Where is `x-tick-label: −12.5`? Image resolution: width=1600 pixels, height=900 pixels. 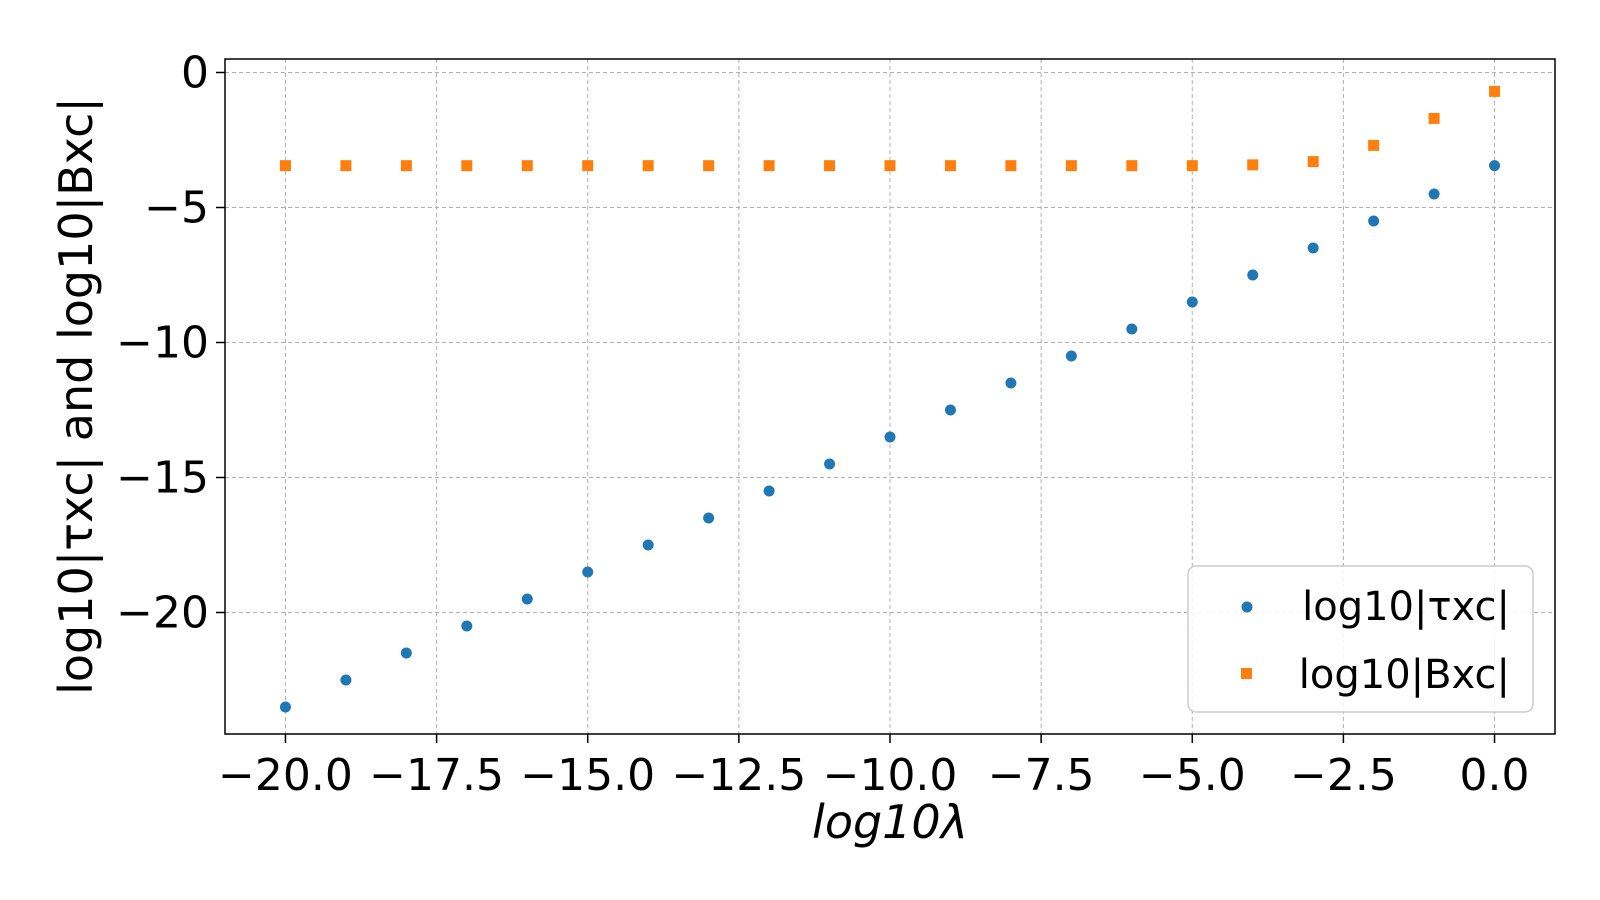 x-tick-label: −12.5 is located at coordinates (738, 775).